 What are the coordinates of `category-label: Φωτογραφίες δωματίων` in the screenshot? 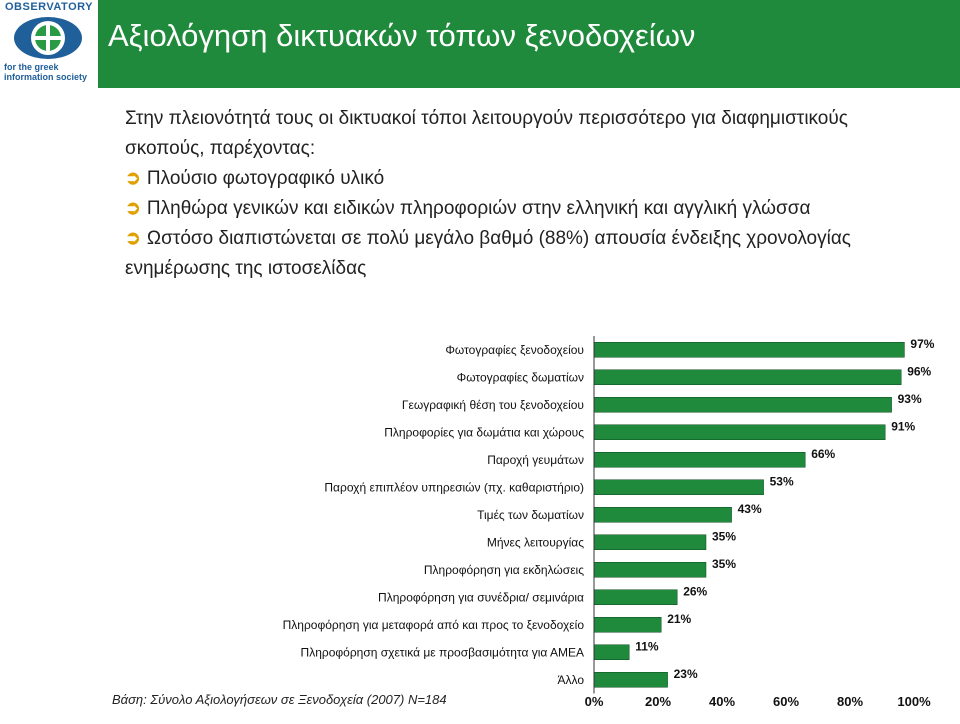 It's located at (520, 377).